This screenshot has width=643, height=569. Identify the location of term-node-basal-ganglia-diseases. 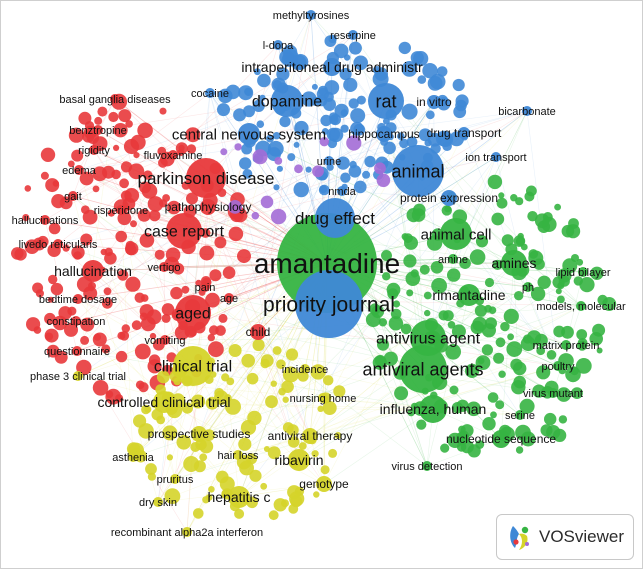
(115, 99).